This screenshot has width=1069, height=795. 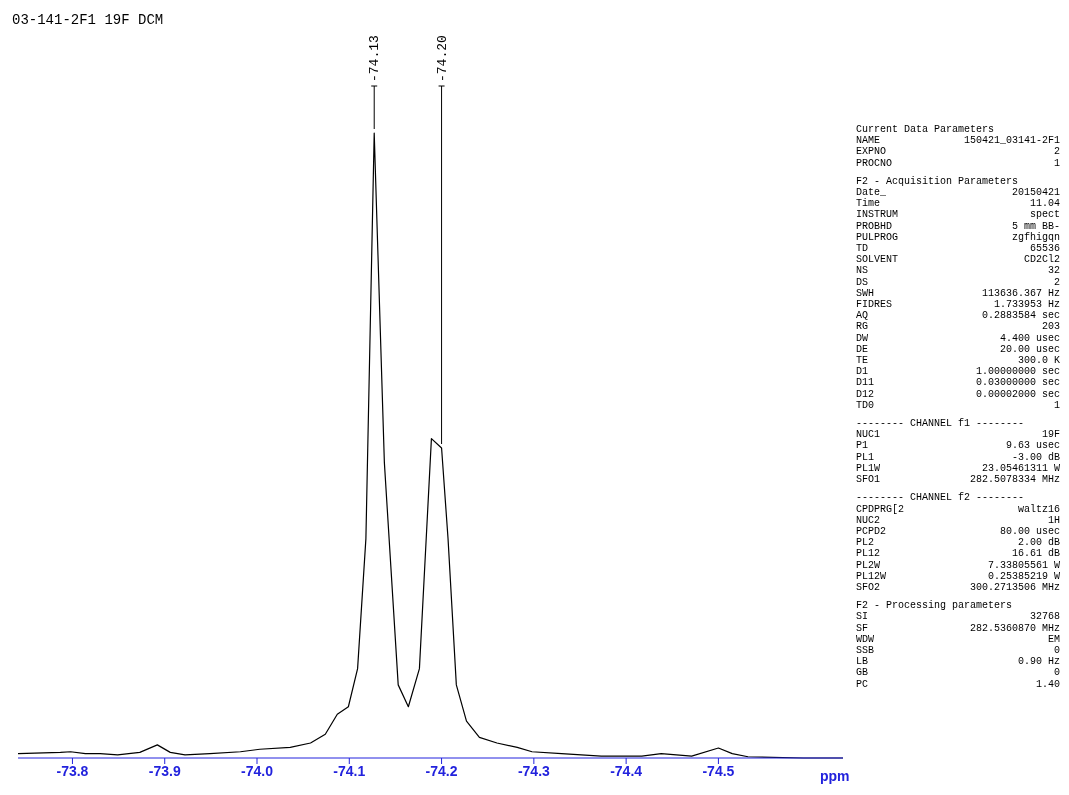 I want to click on text: FIDRES 1.733953 Hz, so click(x=958, y=305).